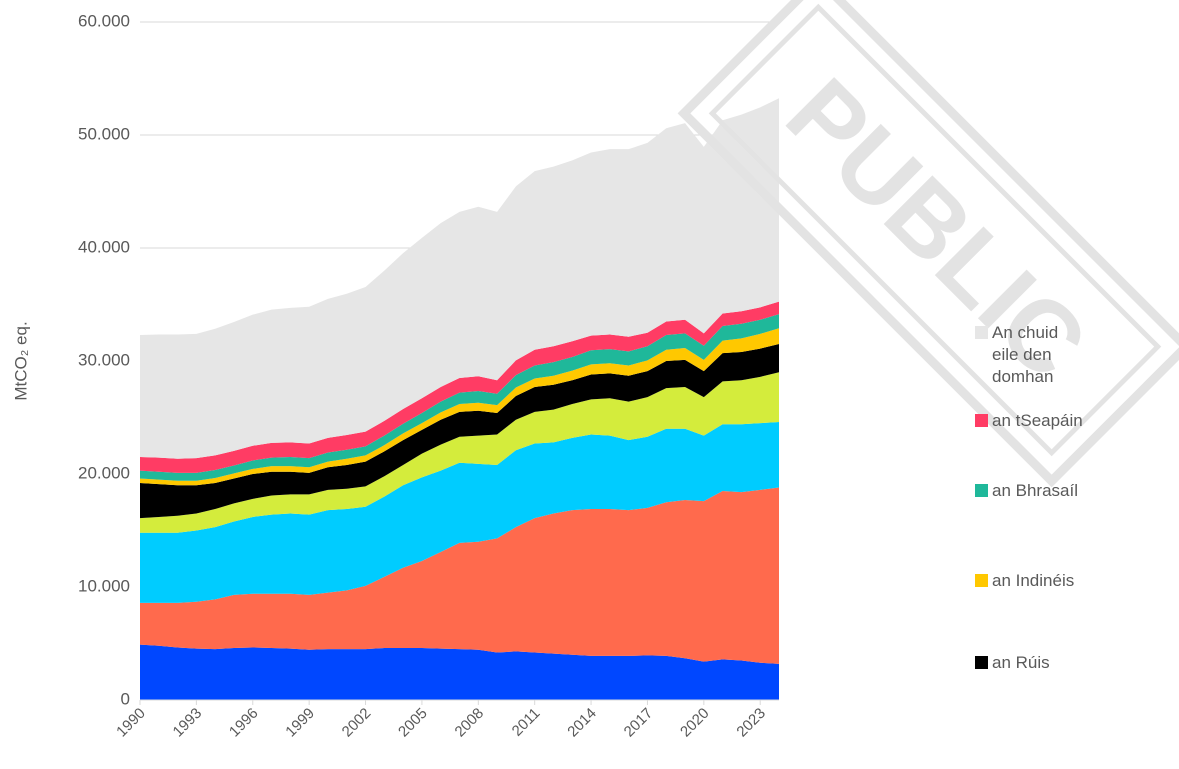 Image resolution: width=1179 pixels, height=769 pixels. I want to click on legend-item: an tSeapáin, so click(1050, 421).